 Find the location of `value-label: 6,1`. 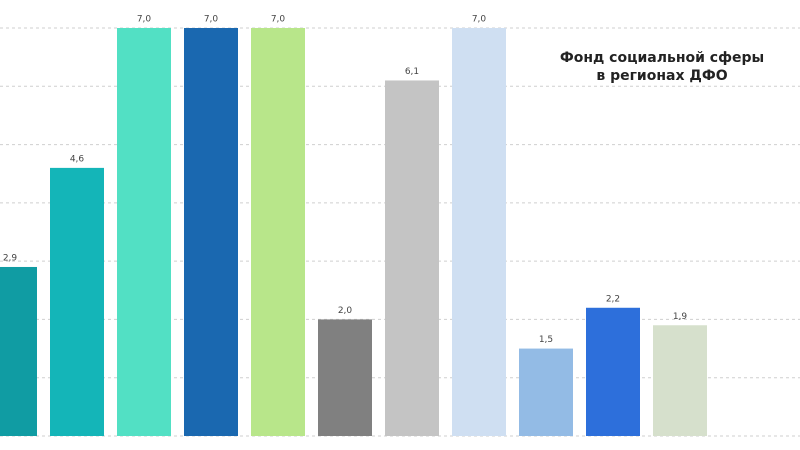

value-label: 6,1 is located at coordinates (412, 72).